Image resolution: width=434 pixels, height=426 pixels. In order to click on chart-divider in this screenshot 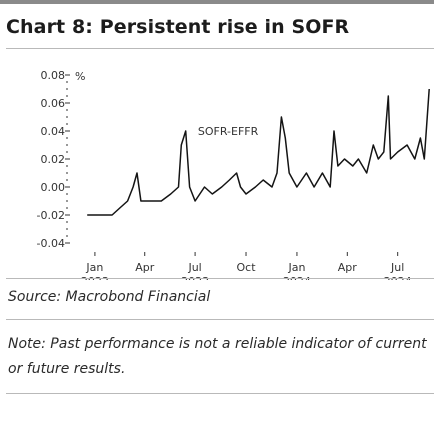, I will do `click(220, 278)`.